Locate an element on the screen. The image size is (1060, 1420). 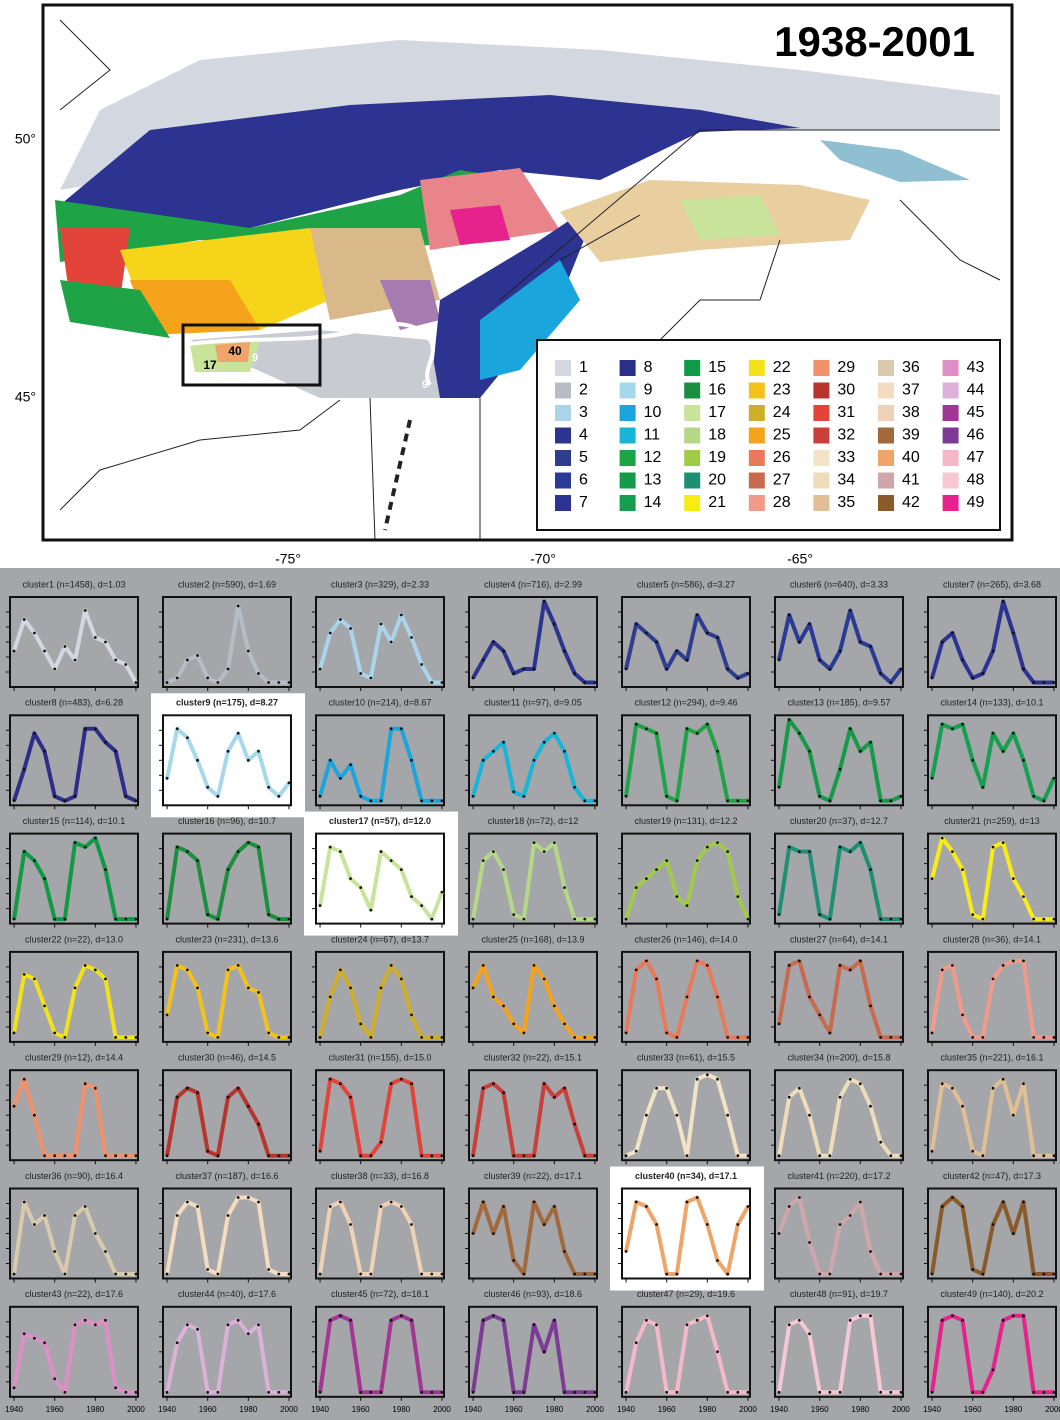
panel-title: cluster25 (n=168), d=13.9 is located at coordinates (532, 939).